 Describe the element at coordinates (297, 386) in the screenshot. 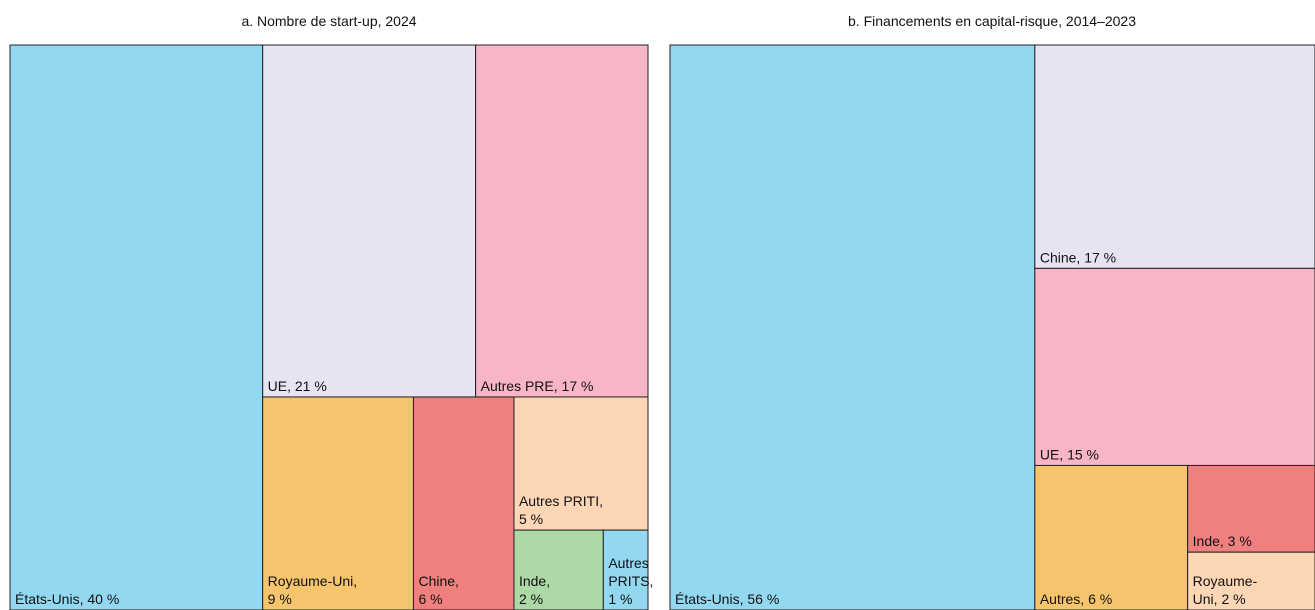

I see `cell-label: UE, 21 %` at that location.